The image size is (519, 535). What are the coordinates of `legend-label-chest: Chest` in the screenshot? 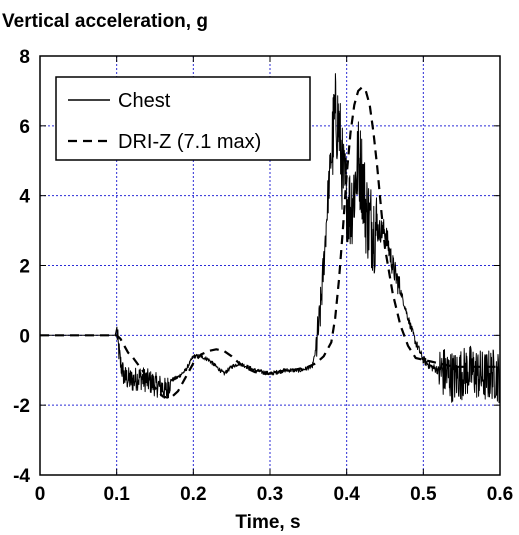 It's located at (144, 101).